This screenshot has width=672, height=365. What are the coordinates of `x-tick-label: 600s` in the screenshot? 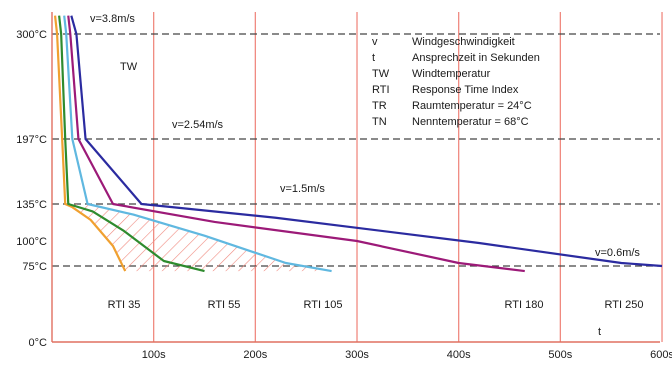 It's located at (661, 355).